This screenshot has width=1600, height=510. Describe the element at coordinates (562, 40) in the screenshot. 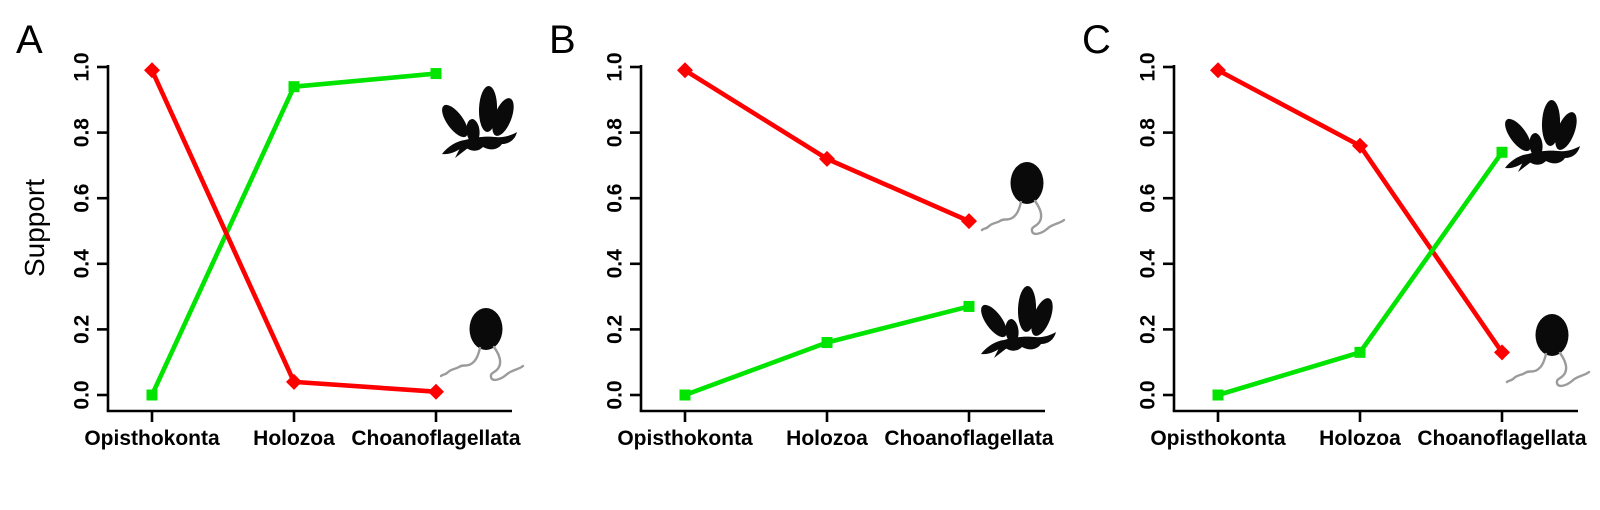

I see `panel-letter-b: B` at that location.